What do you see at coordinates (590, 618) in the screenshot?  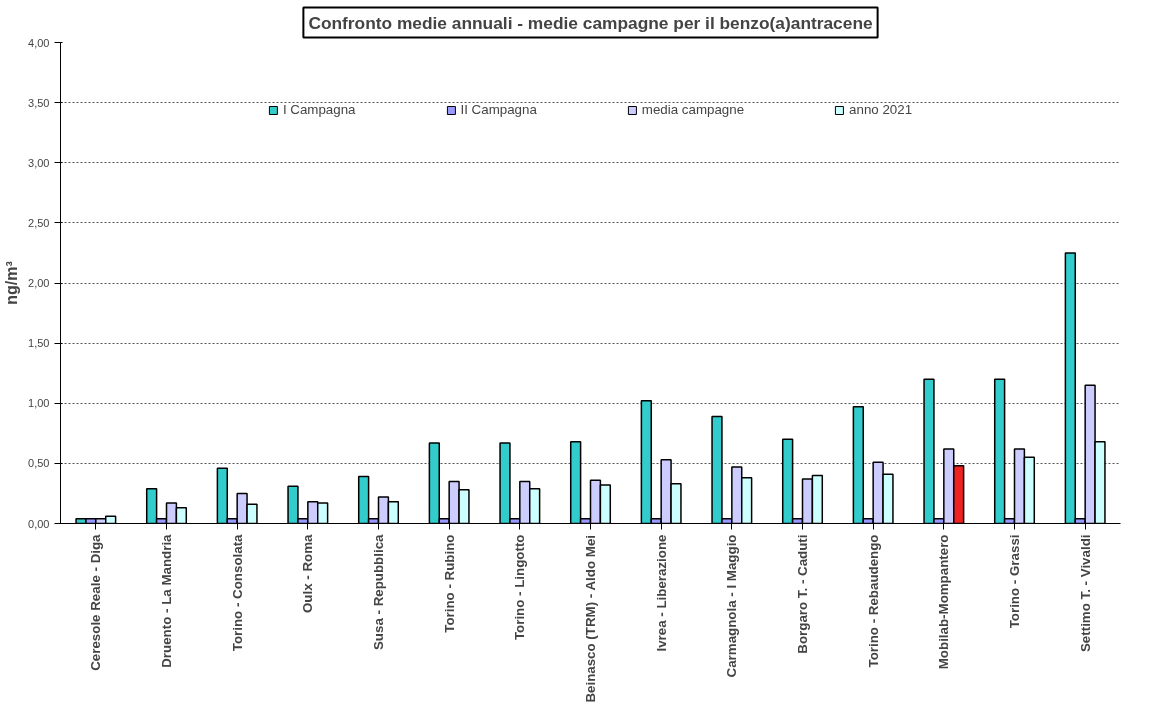 I see `x-tick-label: Beinasco (TRM) - Aldo Mei` at bounding box center [590, 618].